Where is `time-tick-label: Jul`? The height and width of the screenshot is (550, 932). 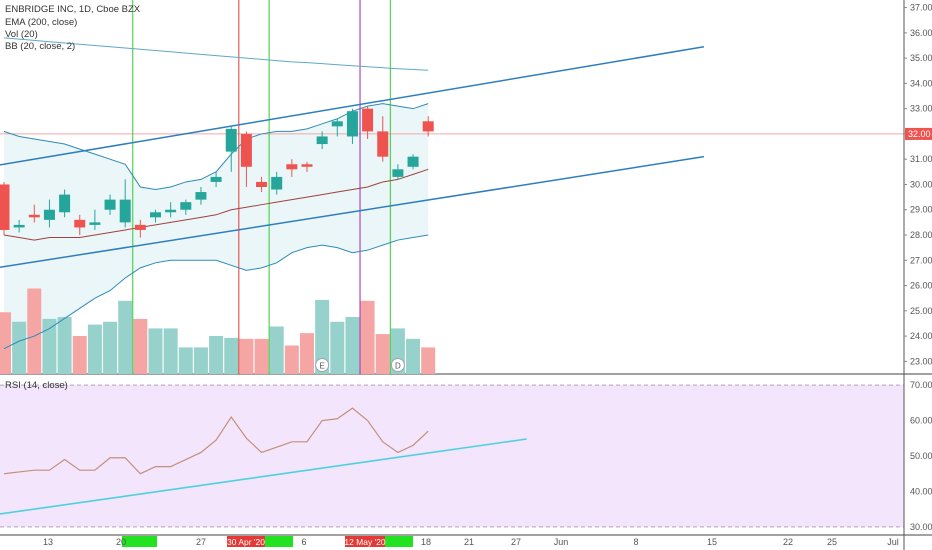 time-tick-label: Jul is located at coordinates (893, 542).